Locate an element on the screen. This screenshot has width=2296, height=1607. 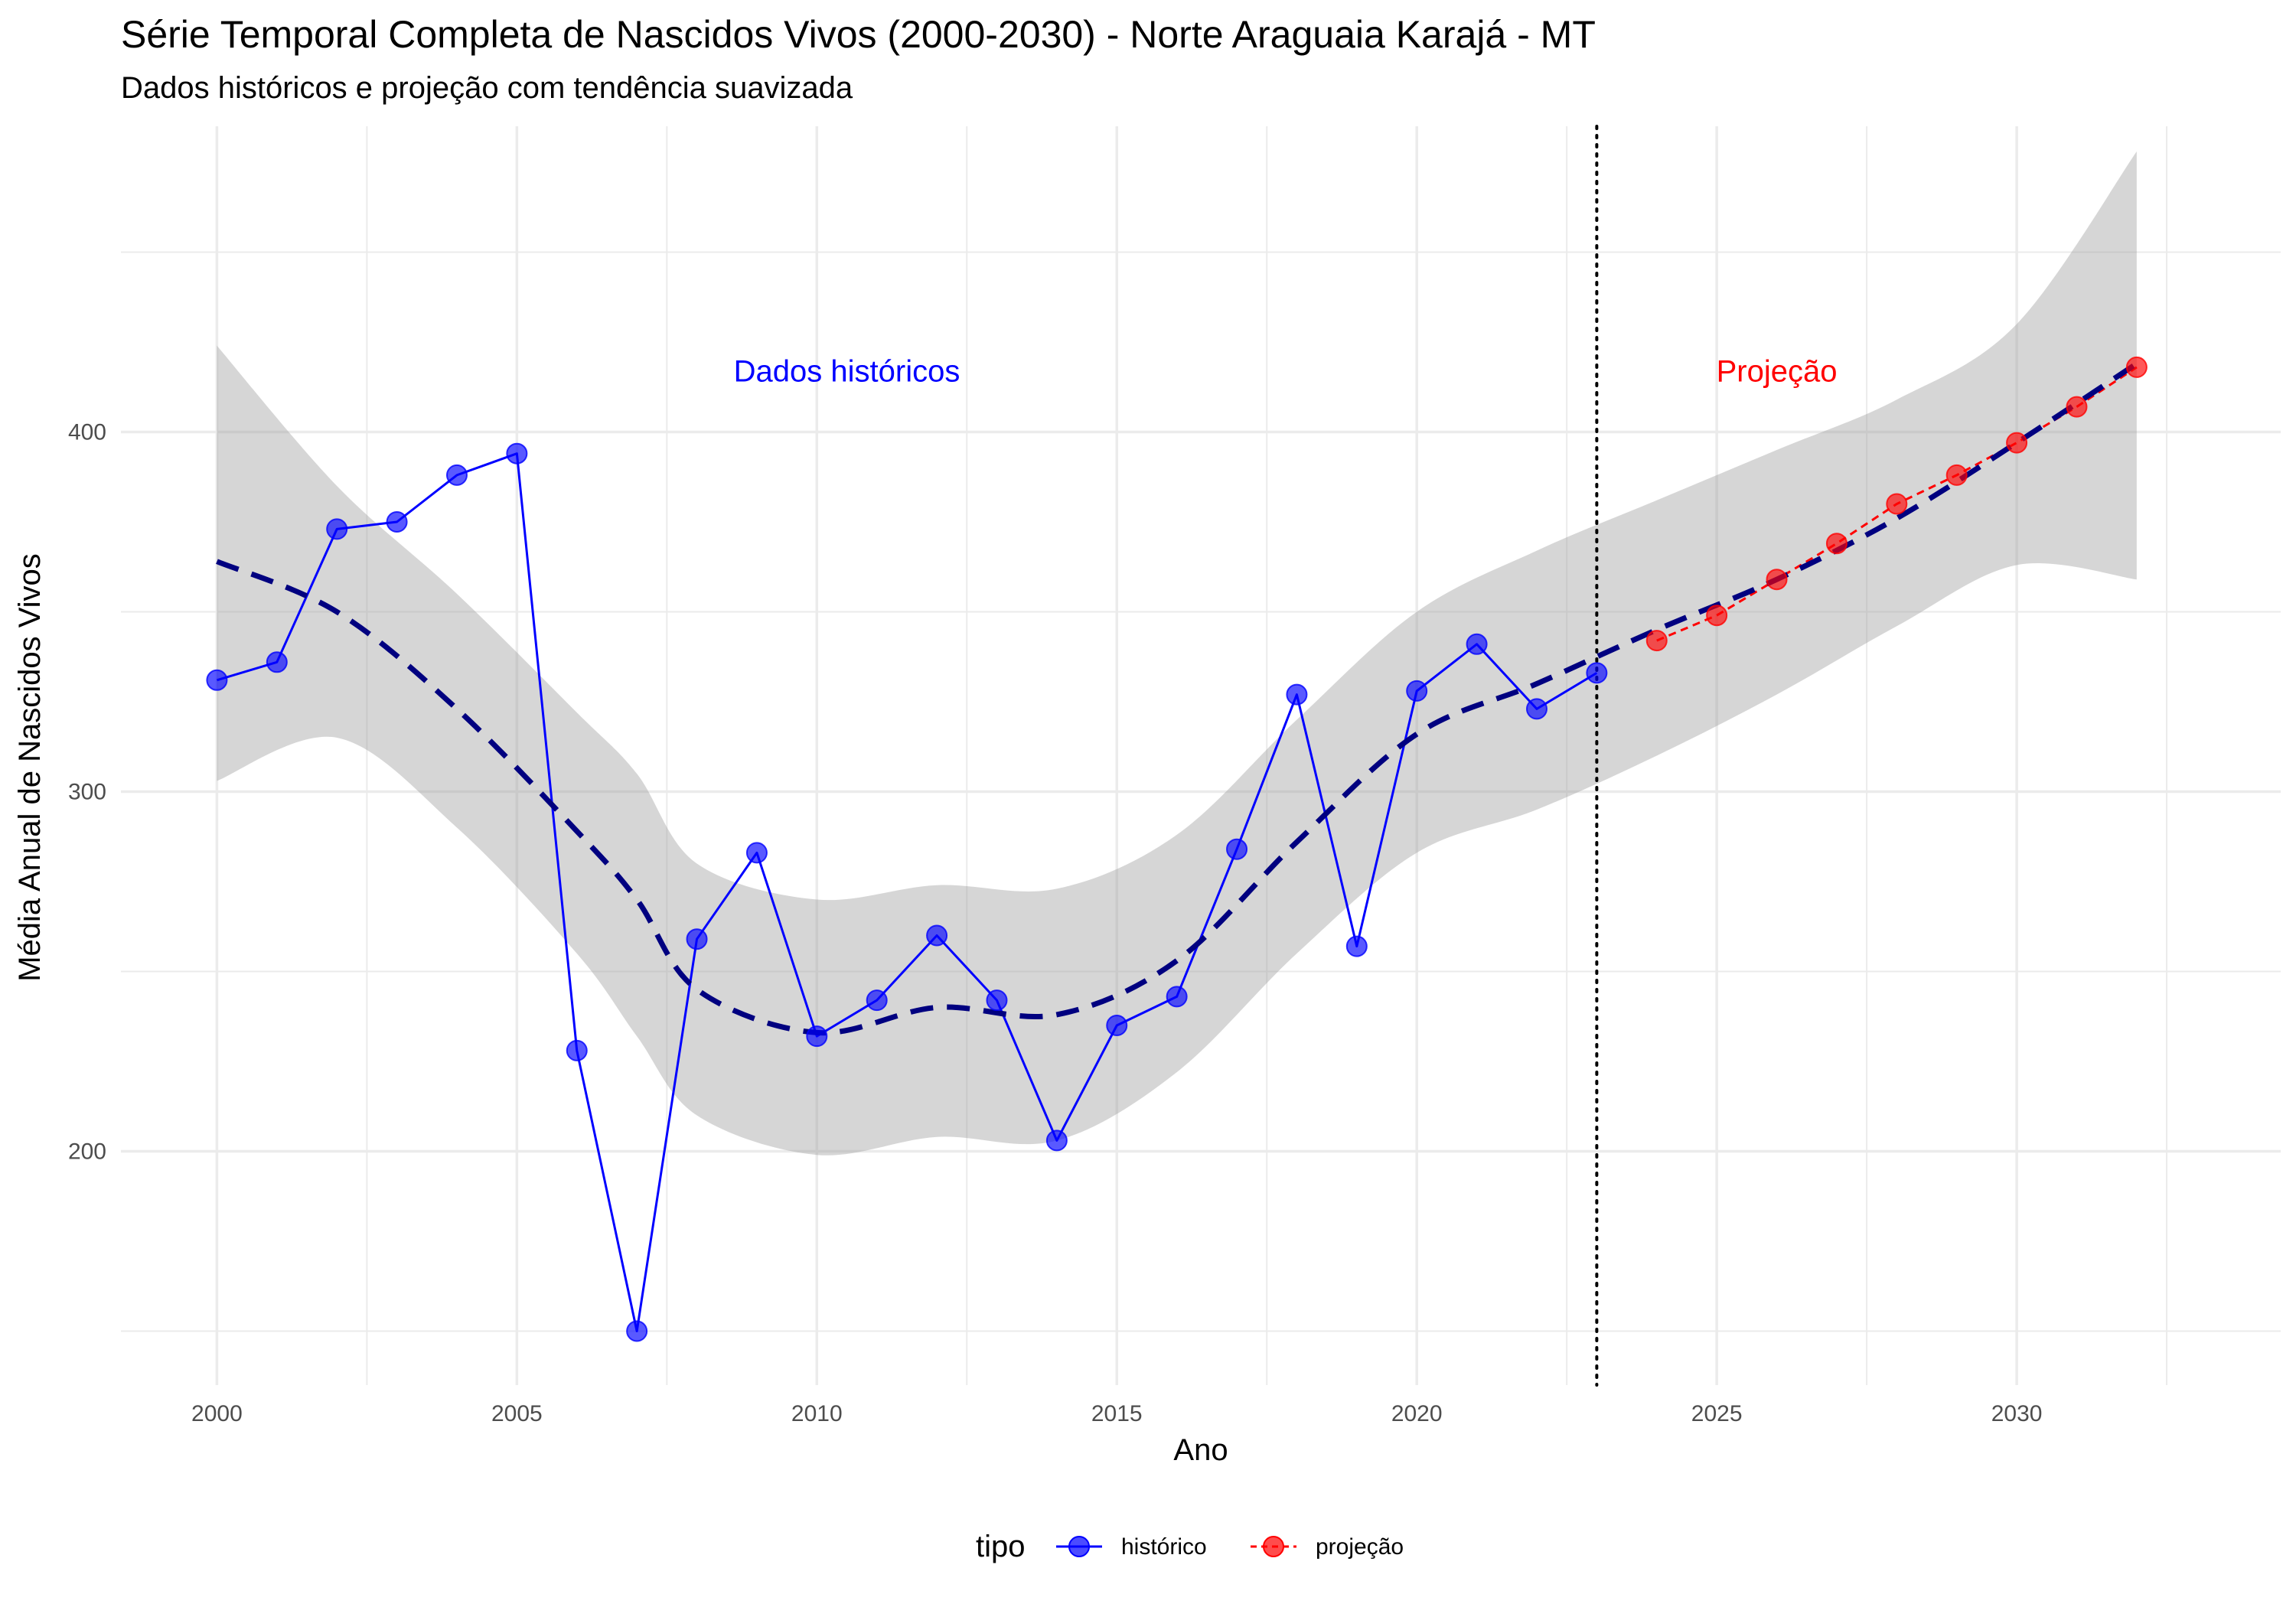
annotation-0: Dados históricos is located at coordinates (847, 372).